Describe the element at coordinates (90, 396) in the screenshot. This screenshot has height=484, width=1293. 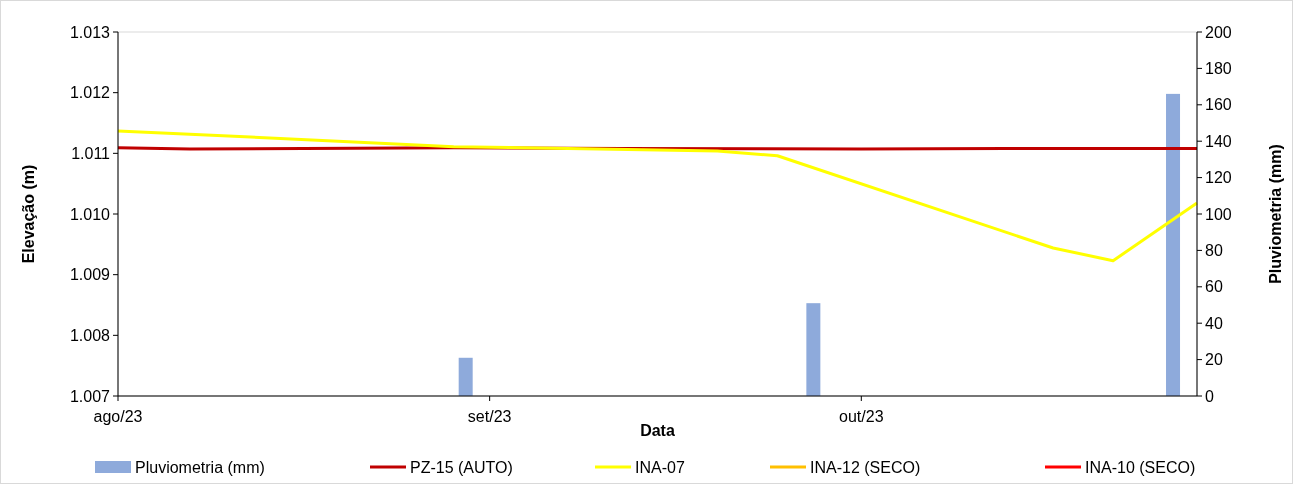
I see `y-tick-label: 1.007` at that location.